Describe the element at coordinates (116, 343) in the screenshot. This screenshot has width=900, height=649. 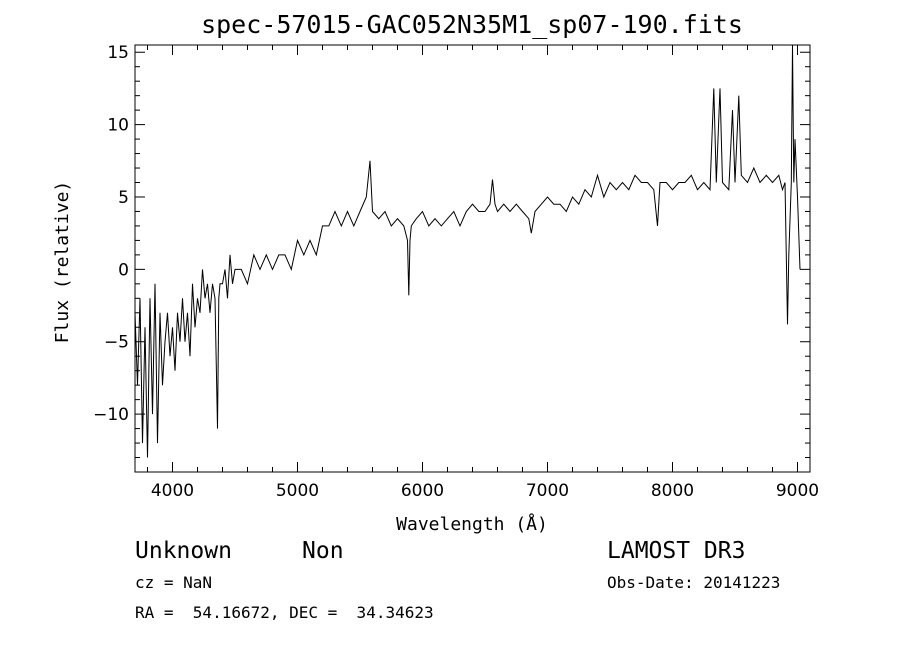
I see `y-tick-label: −5` at that location.